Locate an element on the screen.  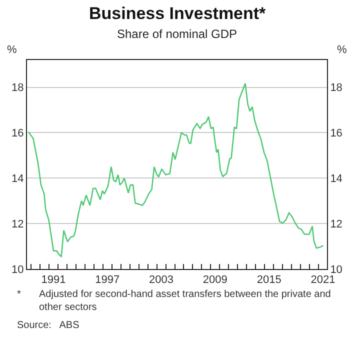
x-tick-label: 1991 is located at coordinates (53, 280).